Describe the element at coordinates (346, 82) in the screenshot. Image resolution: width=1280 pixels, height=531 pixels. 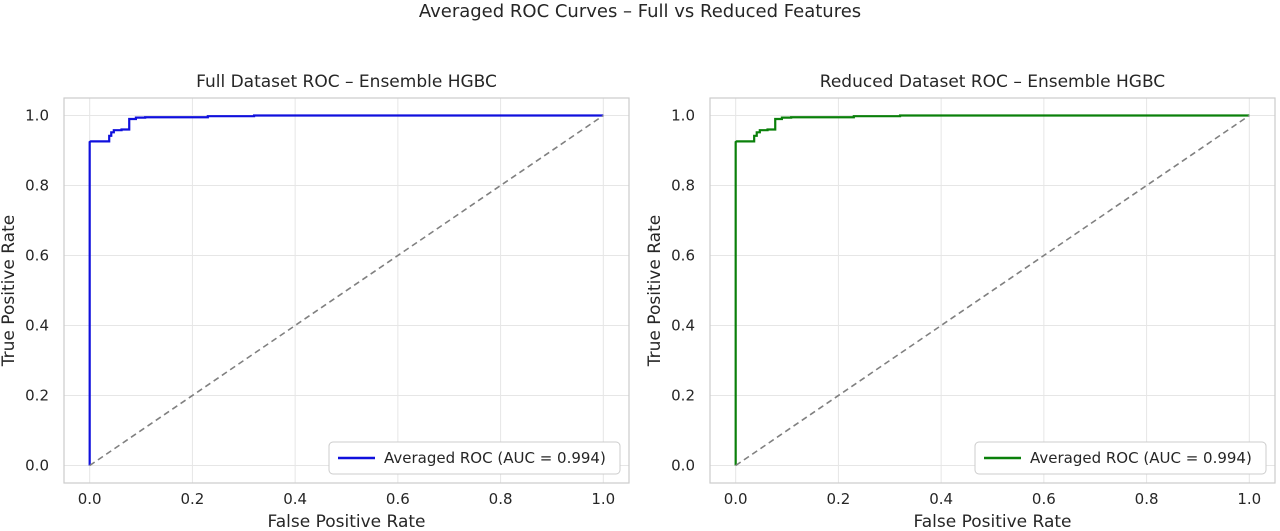
I see `panel-title: Full Dataset ROC – Ensemble HGBC` at that location.